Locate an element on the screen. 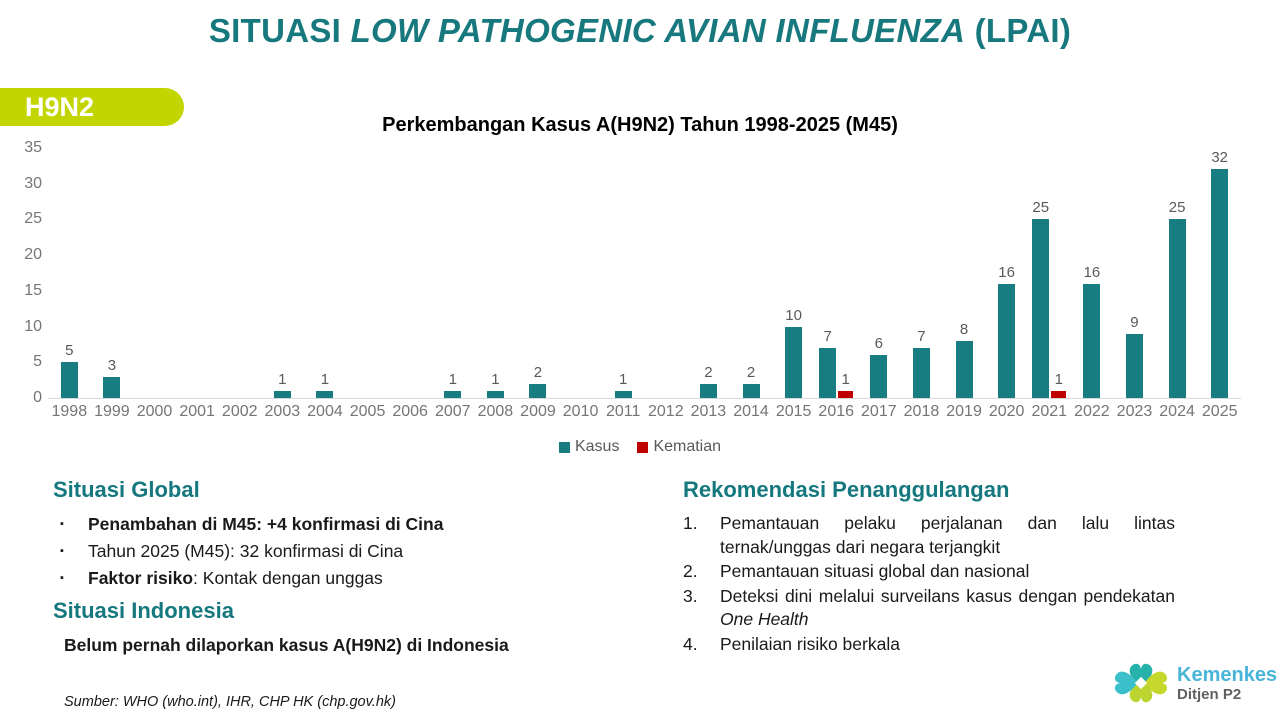 This screenshot has height=720, width=1280. rekomendasi-item-number: 3. is located at coordinates (690, 595).